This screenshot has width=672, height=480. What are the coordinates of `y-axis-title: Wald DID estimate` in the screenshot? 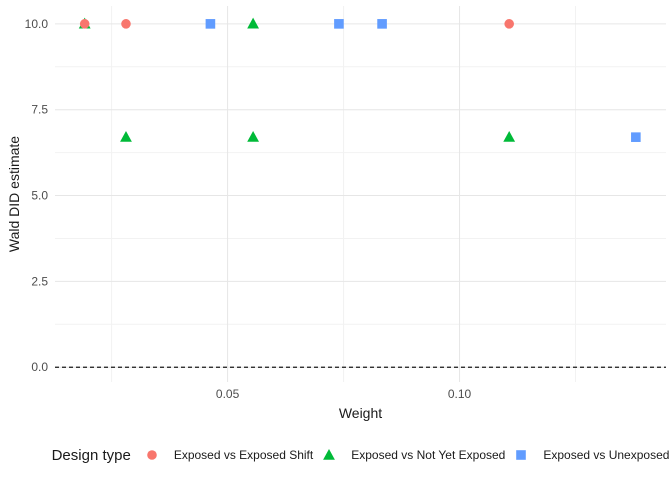 It's located at (14, 194).